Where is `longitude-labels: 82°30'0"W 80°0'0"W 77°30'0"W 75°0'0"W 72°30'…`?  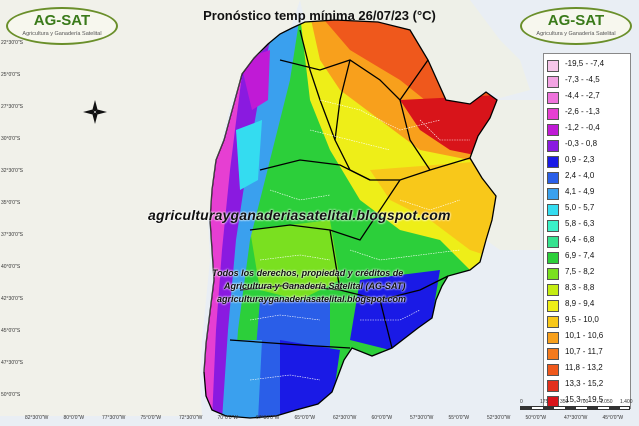
longitude-labels: 82°30'0"W 80°0'0"W 77°30'0"W 75°0'0"W 72°30'… is located at coordinates (319, 420).